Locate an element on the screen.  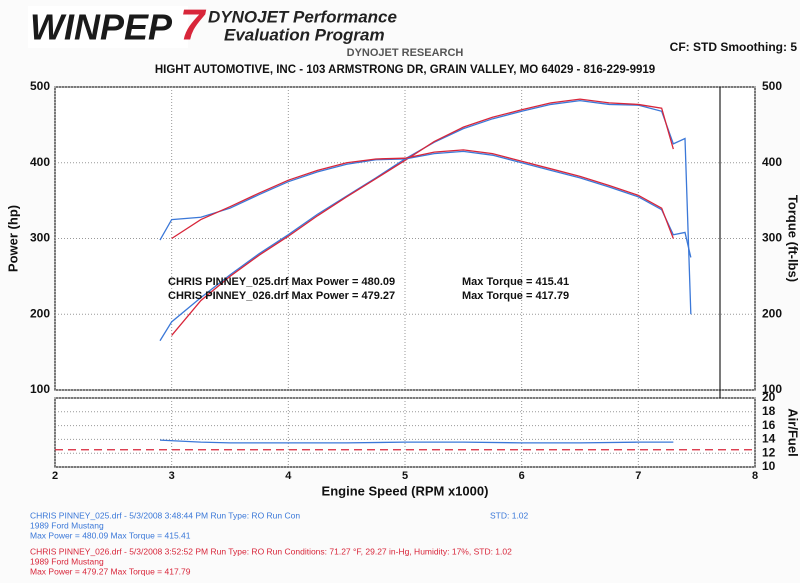
x-axis-title: Engine Speed (RPM x1000) is located at coordinates (405, 490).